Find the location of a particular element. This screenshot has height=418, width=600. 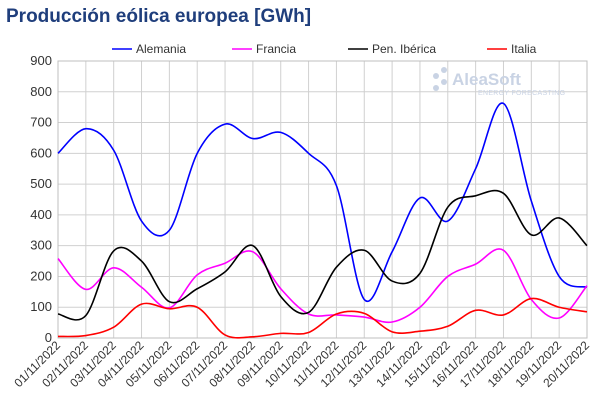

legend-item-pen-iberica: Pen. Ibérica is located at coordinates (392, 49).